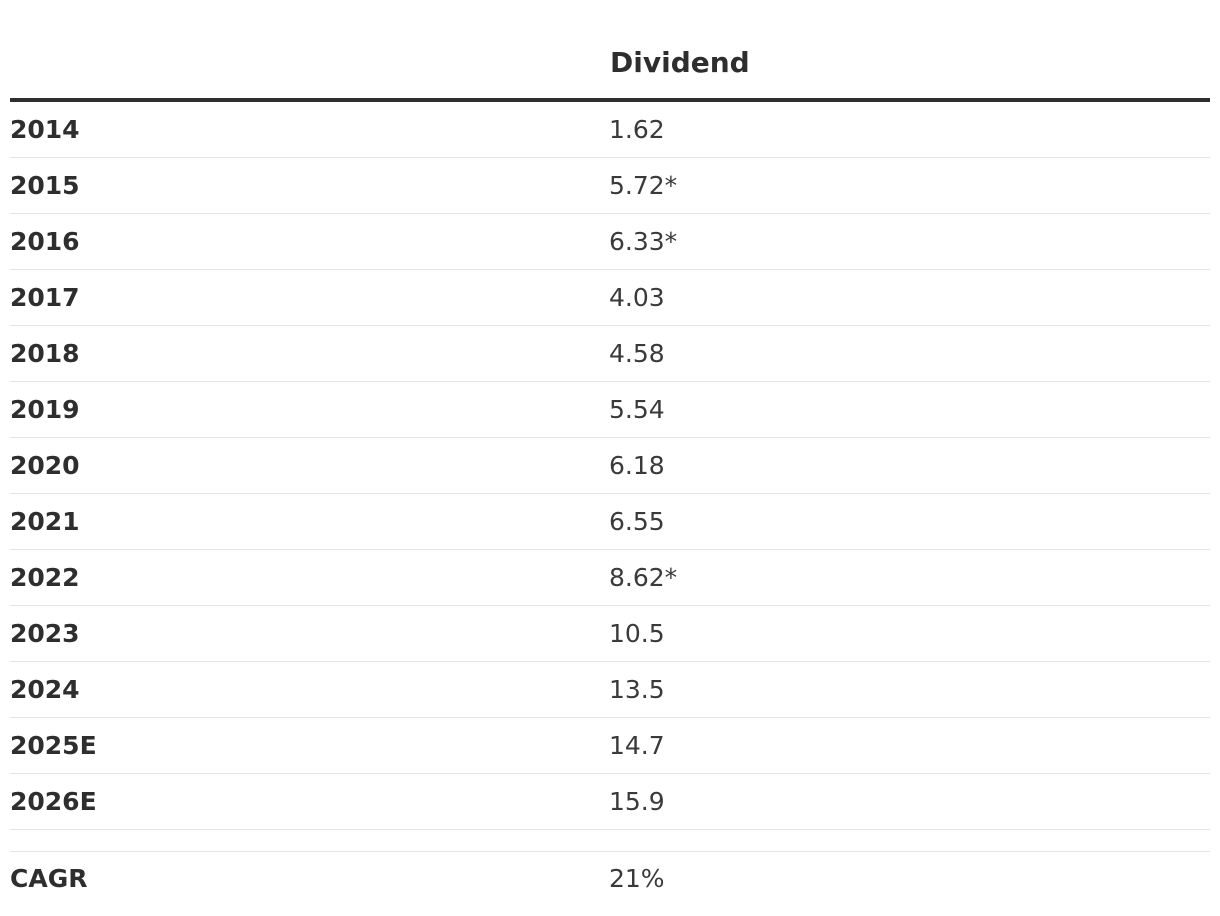  What do you see at coordinates (45, 241) in the screenshot?
I see `year-cell: 2016` at bounding box center [45, 241].